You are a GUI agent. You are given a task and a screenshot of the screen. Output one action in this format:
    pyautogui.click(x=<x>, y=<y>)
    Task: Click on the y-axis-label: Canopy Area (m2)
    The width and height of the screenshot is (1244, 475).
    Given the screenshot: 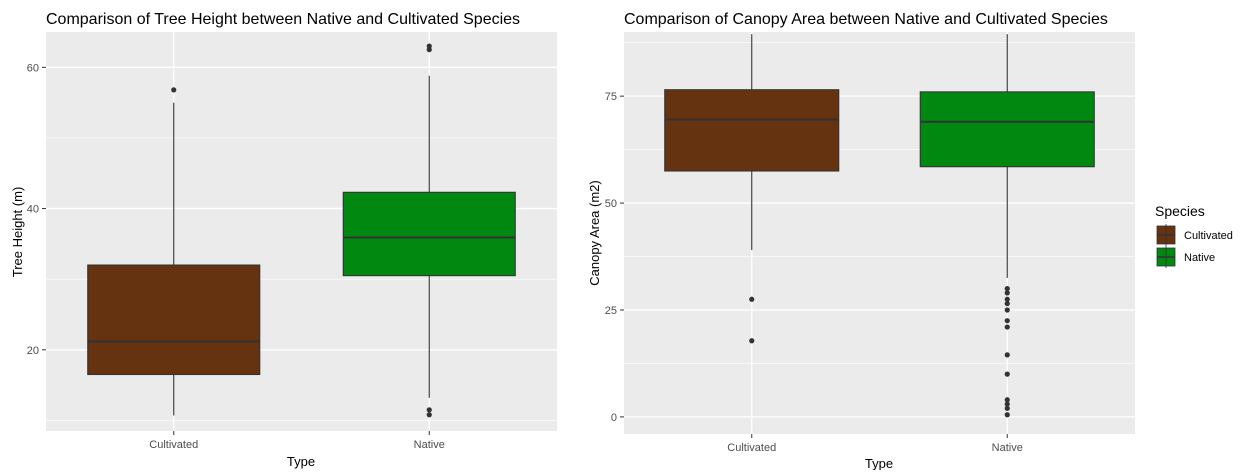 What is the action you would take?
    pyautogui.click(x=594, y=233)
    